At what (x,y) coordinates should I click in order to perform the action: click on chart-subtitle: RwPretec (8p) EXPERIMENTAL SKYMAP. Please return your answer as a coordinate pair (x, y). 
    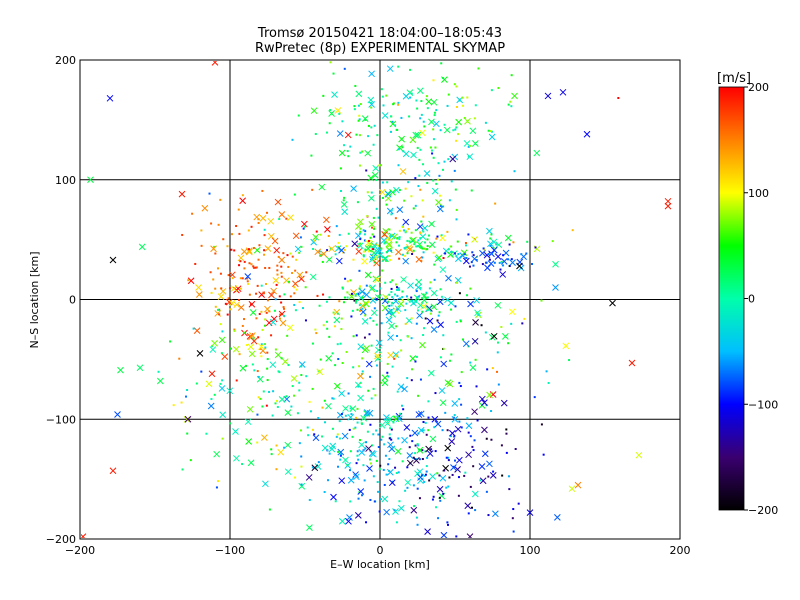
    Looking at the image, I should click on (380, 48).